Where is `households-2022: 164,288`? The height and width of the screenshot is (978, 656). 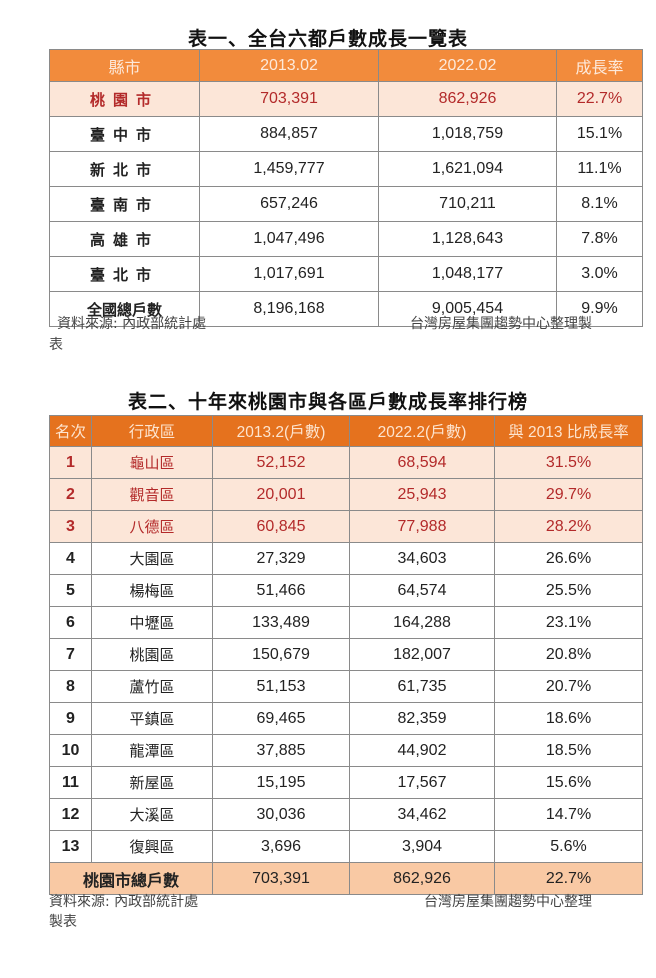 households-2022: 164,288 is located at coordinates (422, 622).